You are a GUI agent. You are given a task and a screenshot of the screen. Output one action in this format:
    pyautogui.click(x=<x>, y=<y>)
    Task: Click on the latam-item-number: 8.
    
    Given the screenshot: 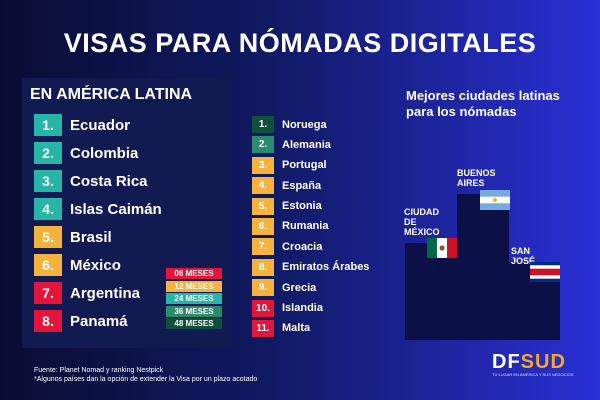 What is the action you would take?
    pyautogui.click(x=48, y=321)
    